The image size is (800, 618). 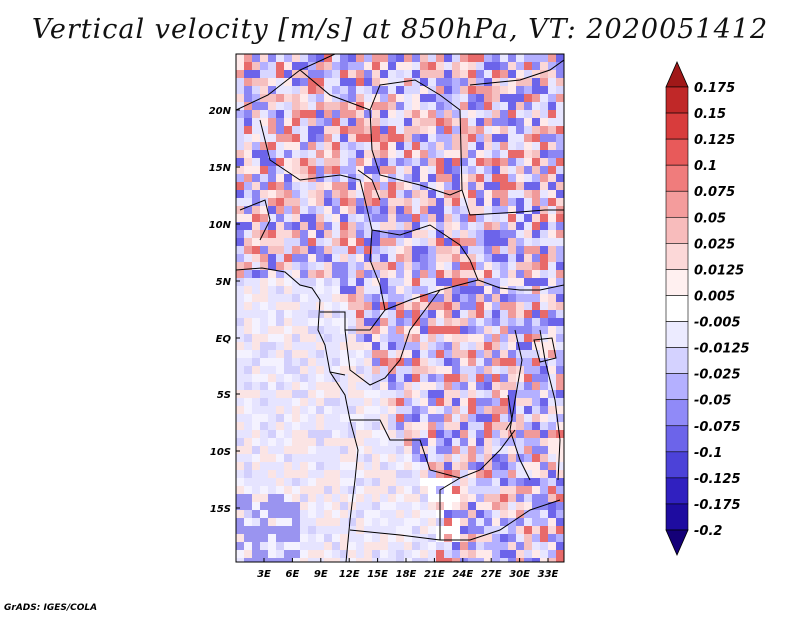 What do you see at coordinates (349, 574) in the screenshot?
I see `lon-label: 12E` at bounding box center [349, 574].